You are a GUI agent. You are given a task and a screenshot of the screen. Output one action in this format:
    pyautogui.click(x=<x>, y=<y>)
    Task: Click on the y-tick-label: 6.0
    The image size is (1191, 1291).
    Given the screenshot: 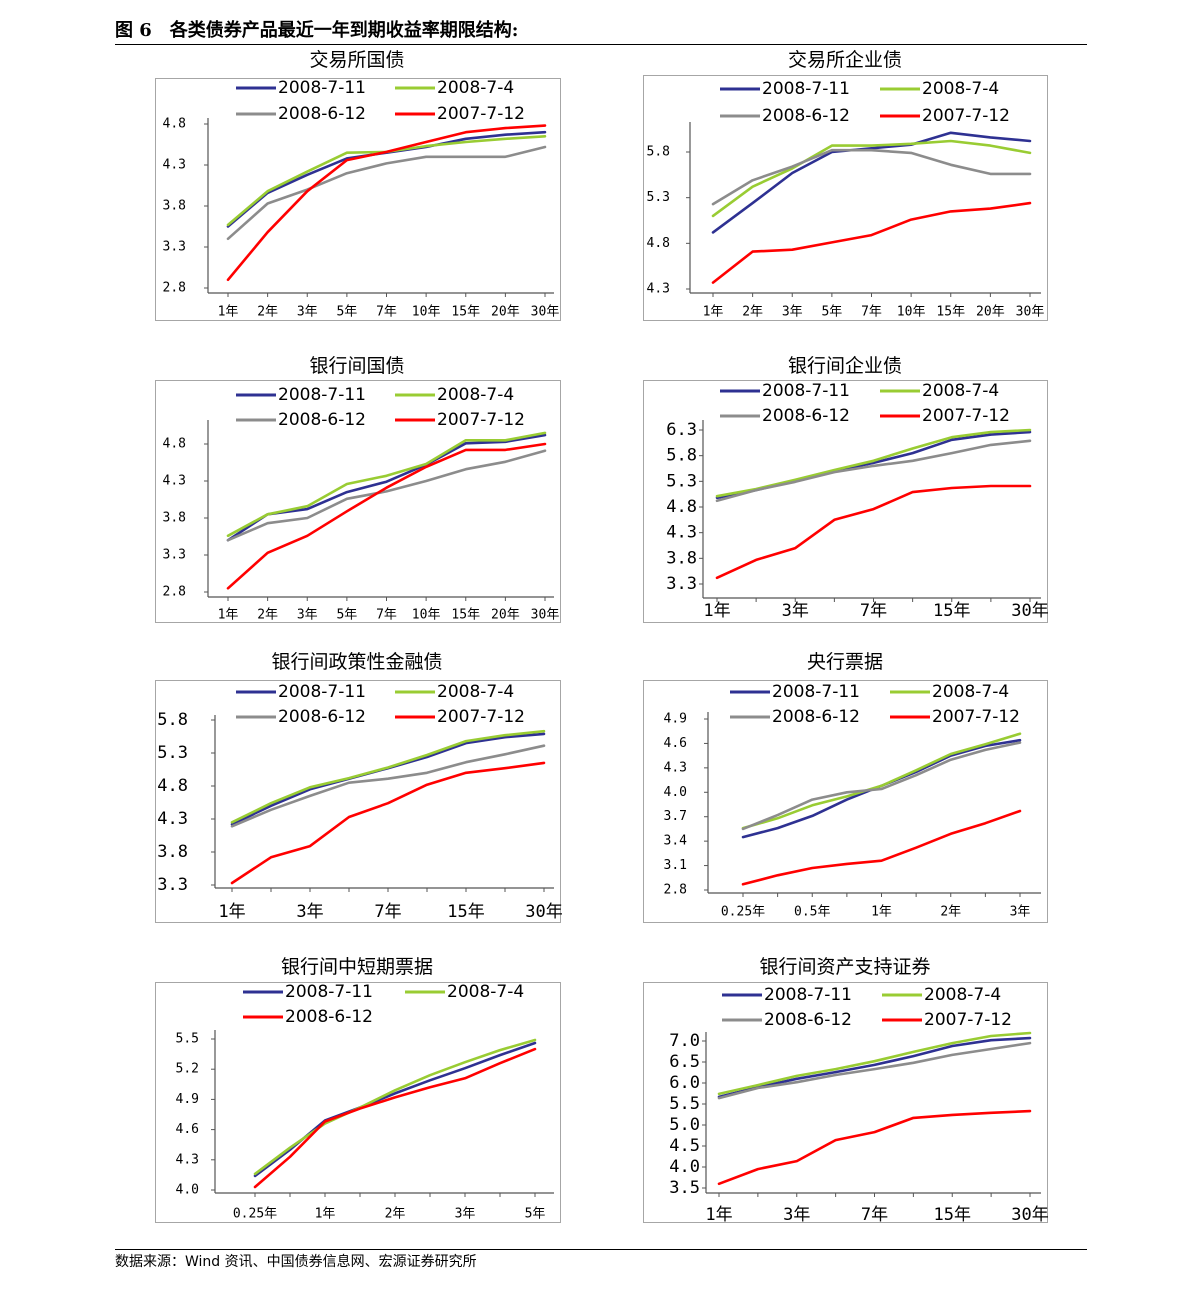 What is the action you would take?
    pyautogui.click(x=684, y=1083)
    